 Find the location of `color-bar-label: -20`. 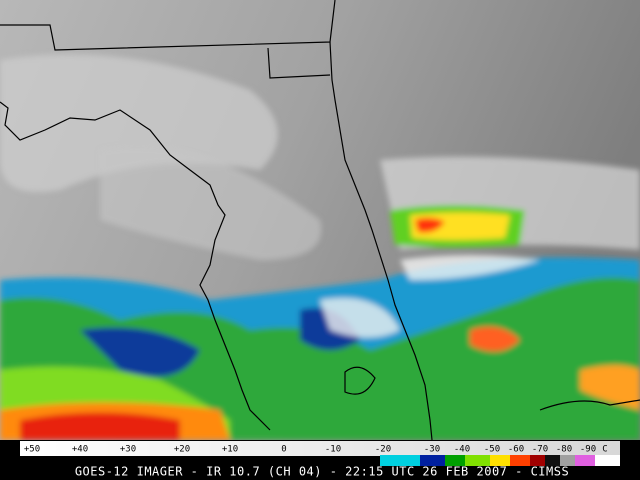

color-bar-label: -20 is located at coordinates (383, 450).